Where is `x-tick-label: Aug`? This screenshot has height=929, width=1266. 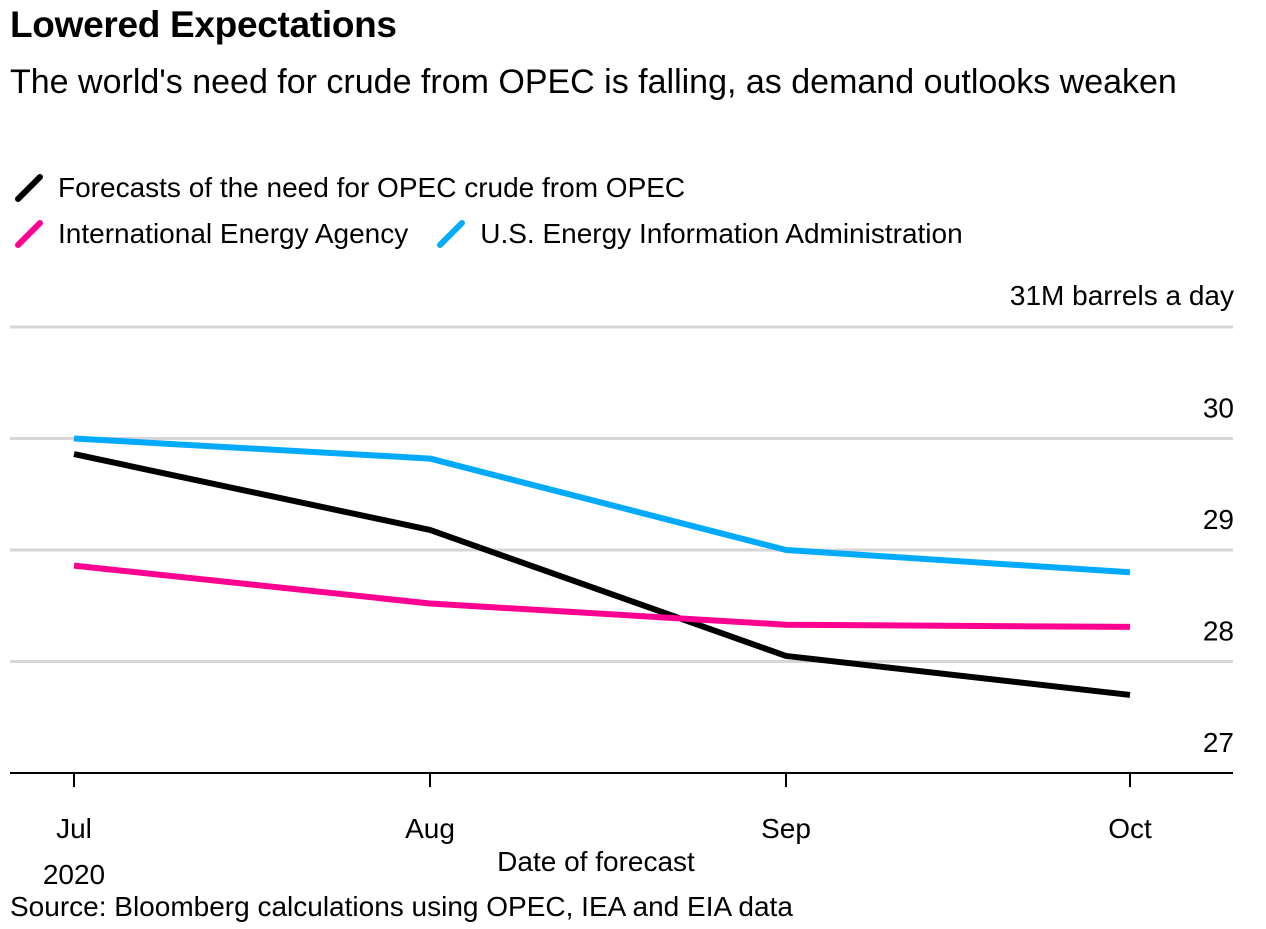
x-tick-label: Aug is located at coordinates (430, 828).